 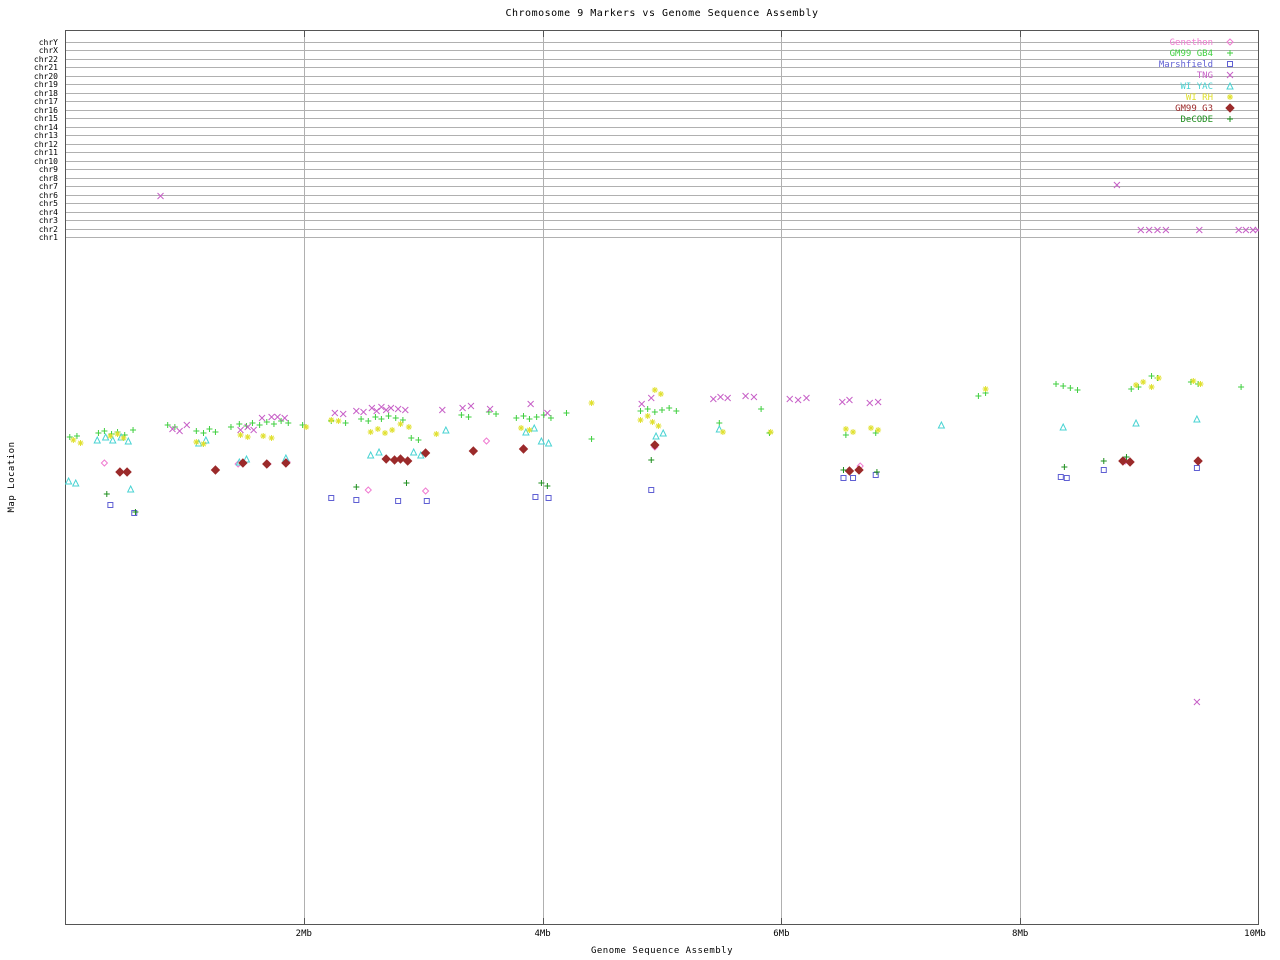 I want to click on y-tick-label-chr9: chr9, so click(x=48, y=169).